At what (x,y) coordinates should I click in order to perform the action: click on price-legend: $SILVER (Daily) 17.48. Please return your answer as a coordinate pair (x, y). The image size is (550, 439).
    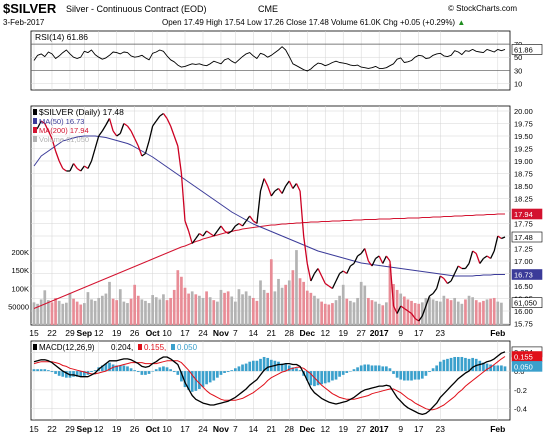
    Looking at the image, I should click on (81, 112).